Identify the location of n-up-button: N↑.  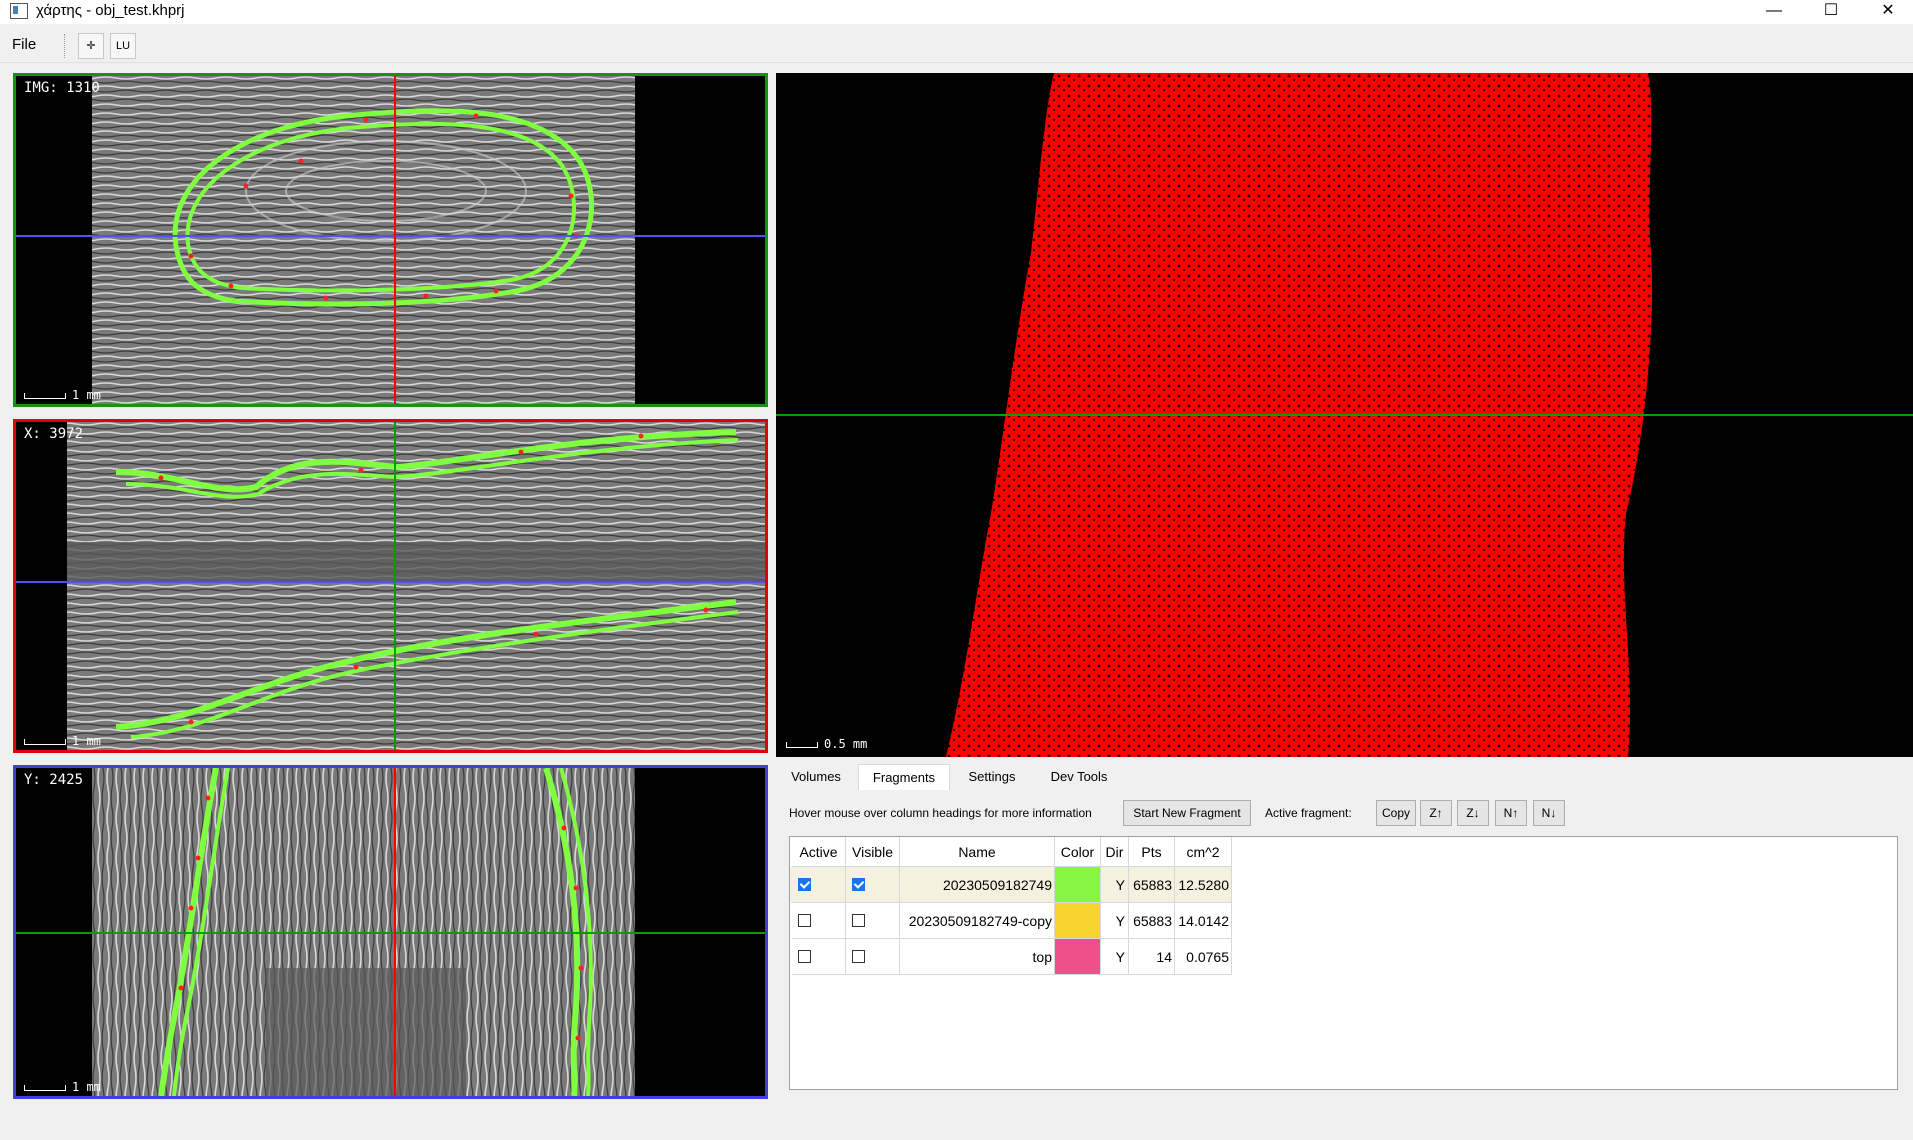
(1511, 813).